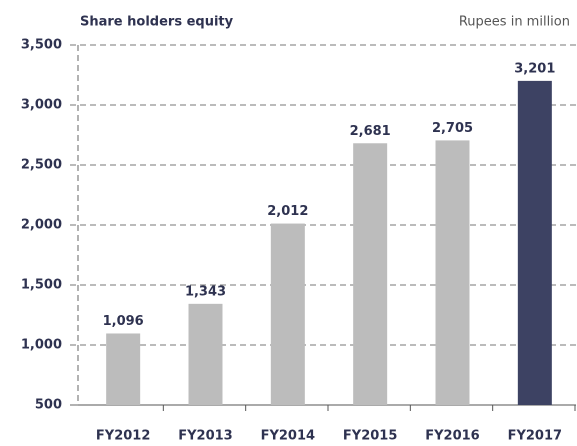 Image resolution: width=577 pixels, height=446 pixels. What do you see at coordinates (370, 131) in the screenshot?
I see `data-label: 2,681` at bounding box center [370, 131].